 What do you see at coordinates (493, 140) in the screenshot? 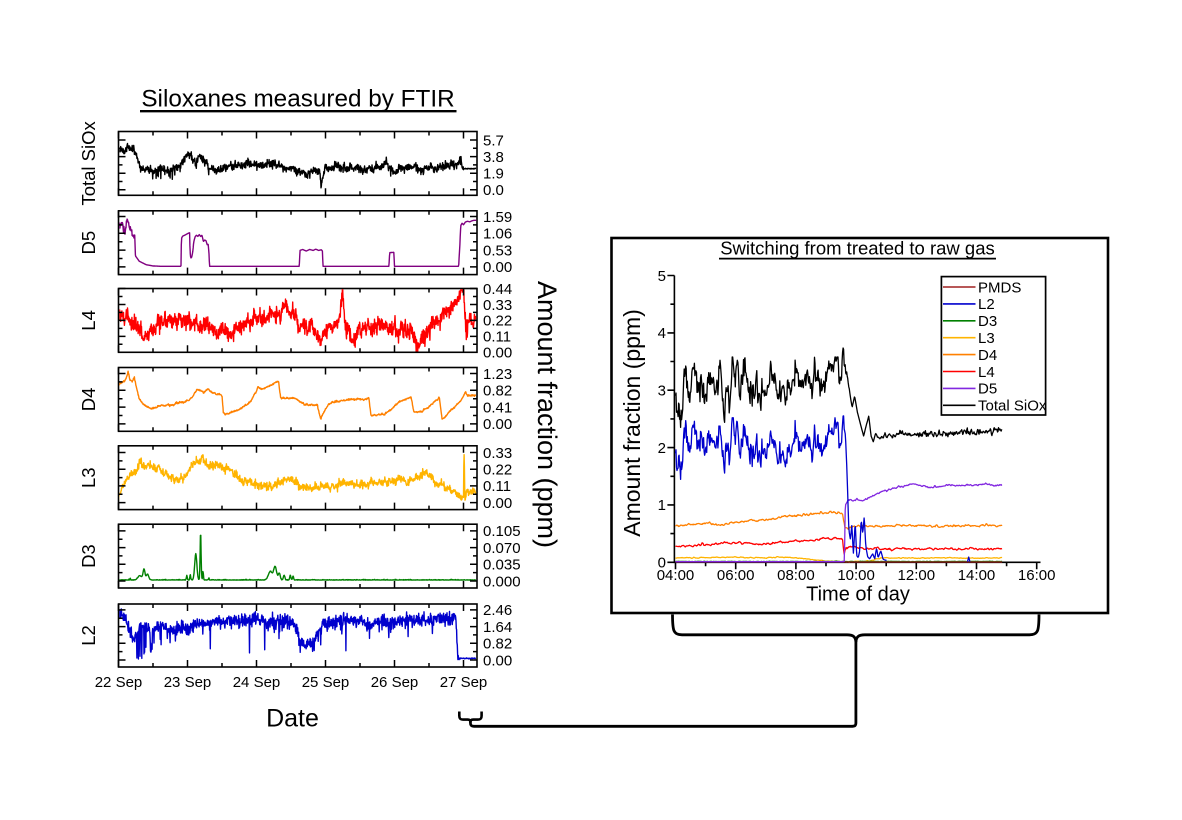
I see `svg-text: 5.7` at bounding box center [493, 140].